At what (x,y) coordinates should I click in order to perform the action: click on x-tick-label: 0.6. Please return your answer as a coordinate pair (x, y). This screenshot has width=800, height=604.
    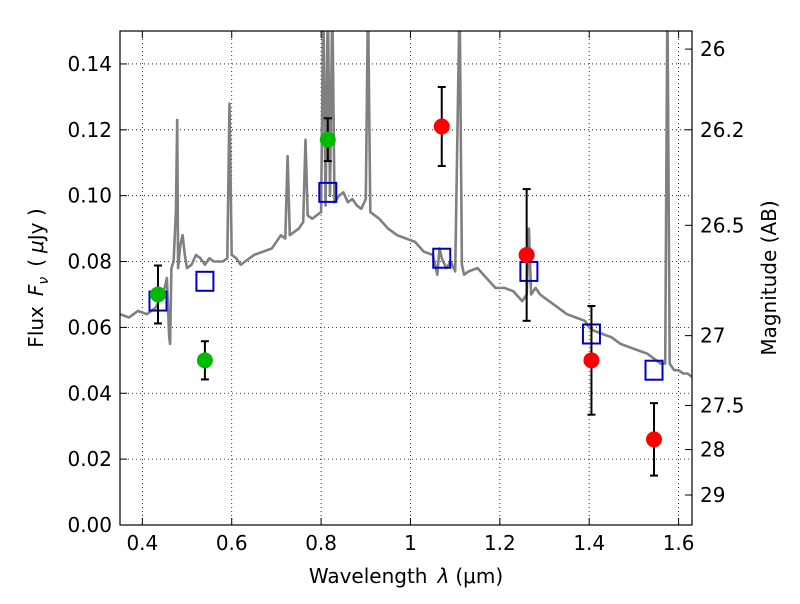
    Looking at the image, I should click on (232, 543).